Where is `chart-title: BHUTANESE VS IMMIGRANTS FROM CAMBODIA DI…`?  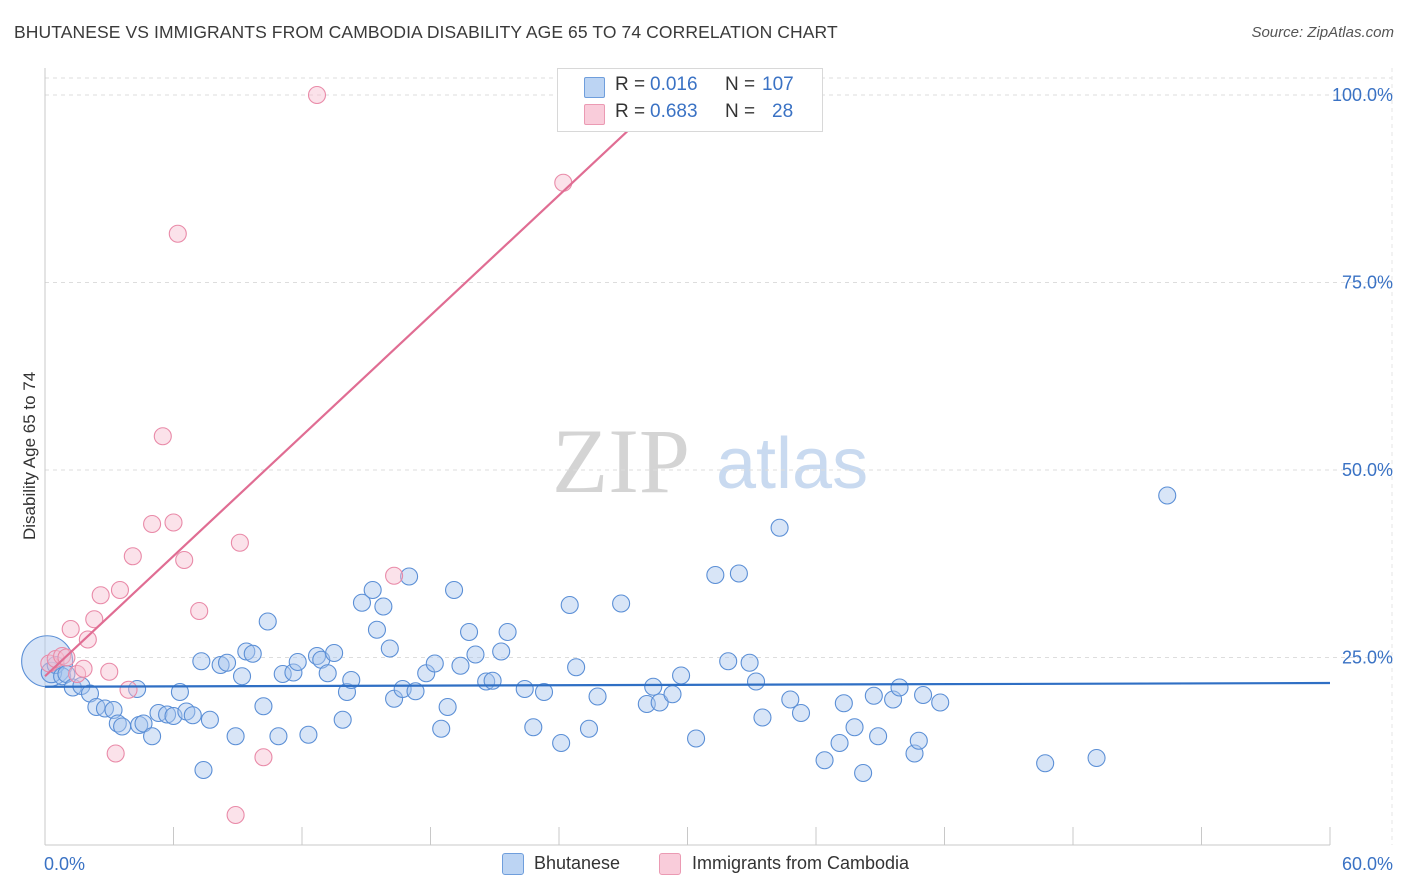 chart-title: BHUTANESE VS IMMIGRANTS FROM CAMBODIA DI… is located at coordinates (426, 32).